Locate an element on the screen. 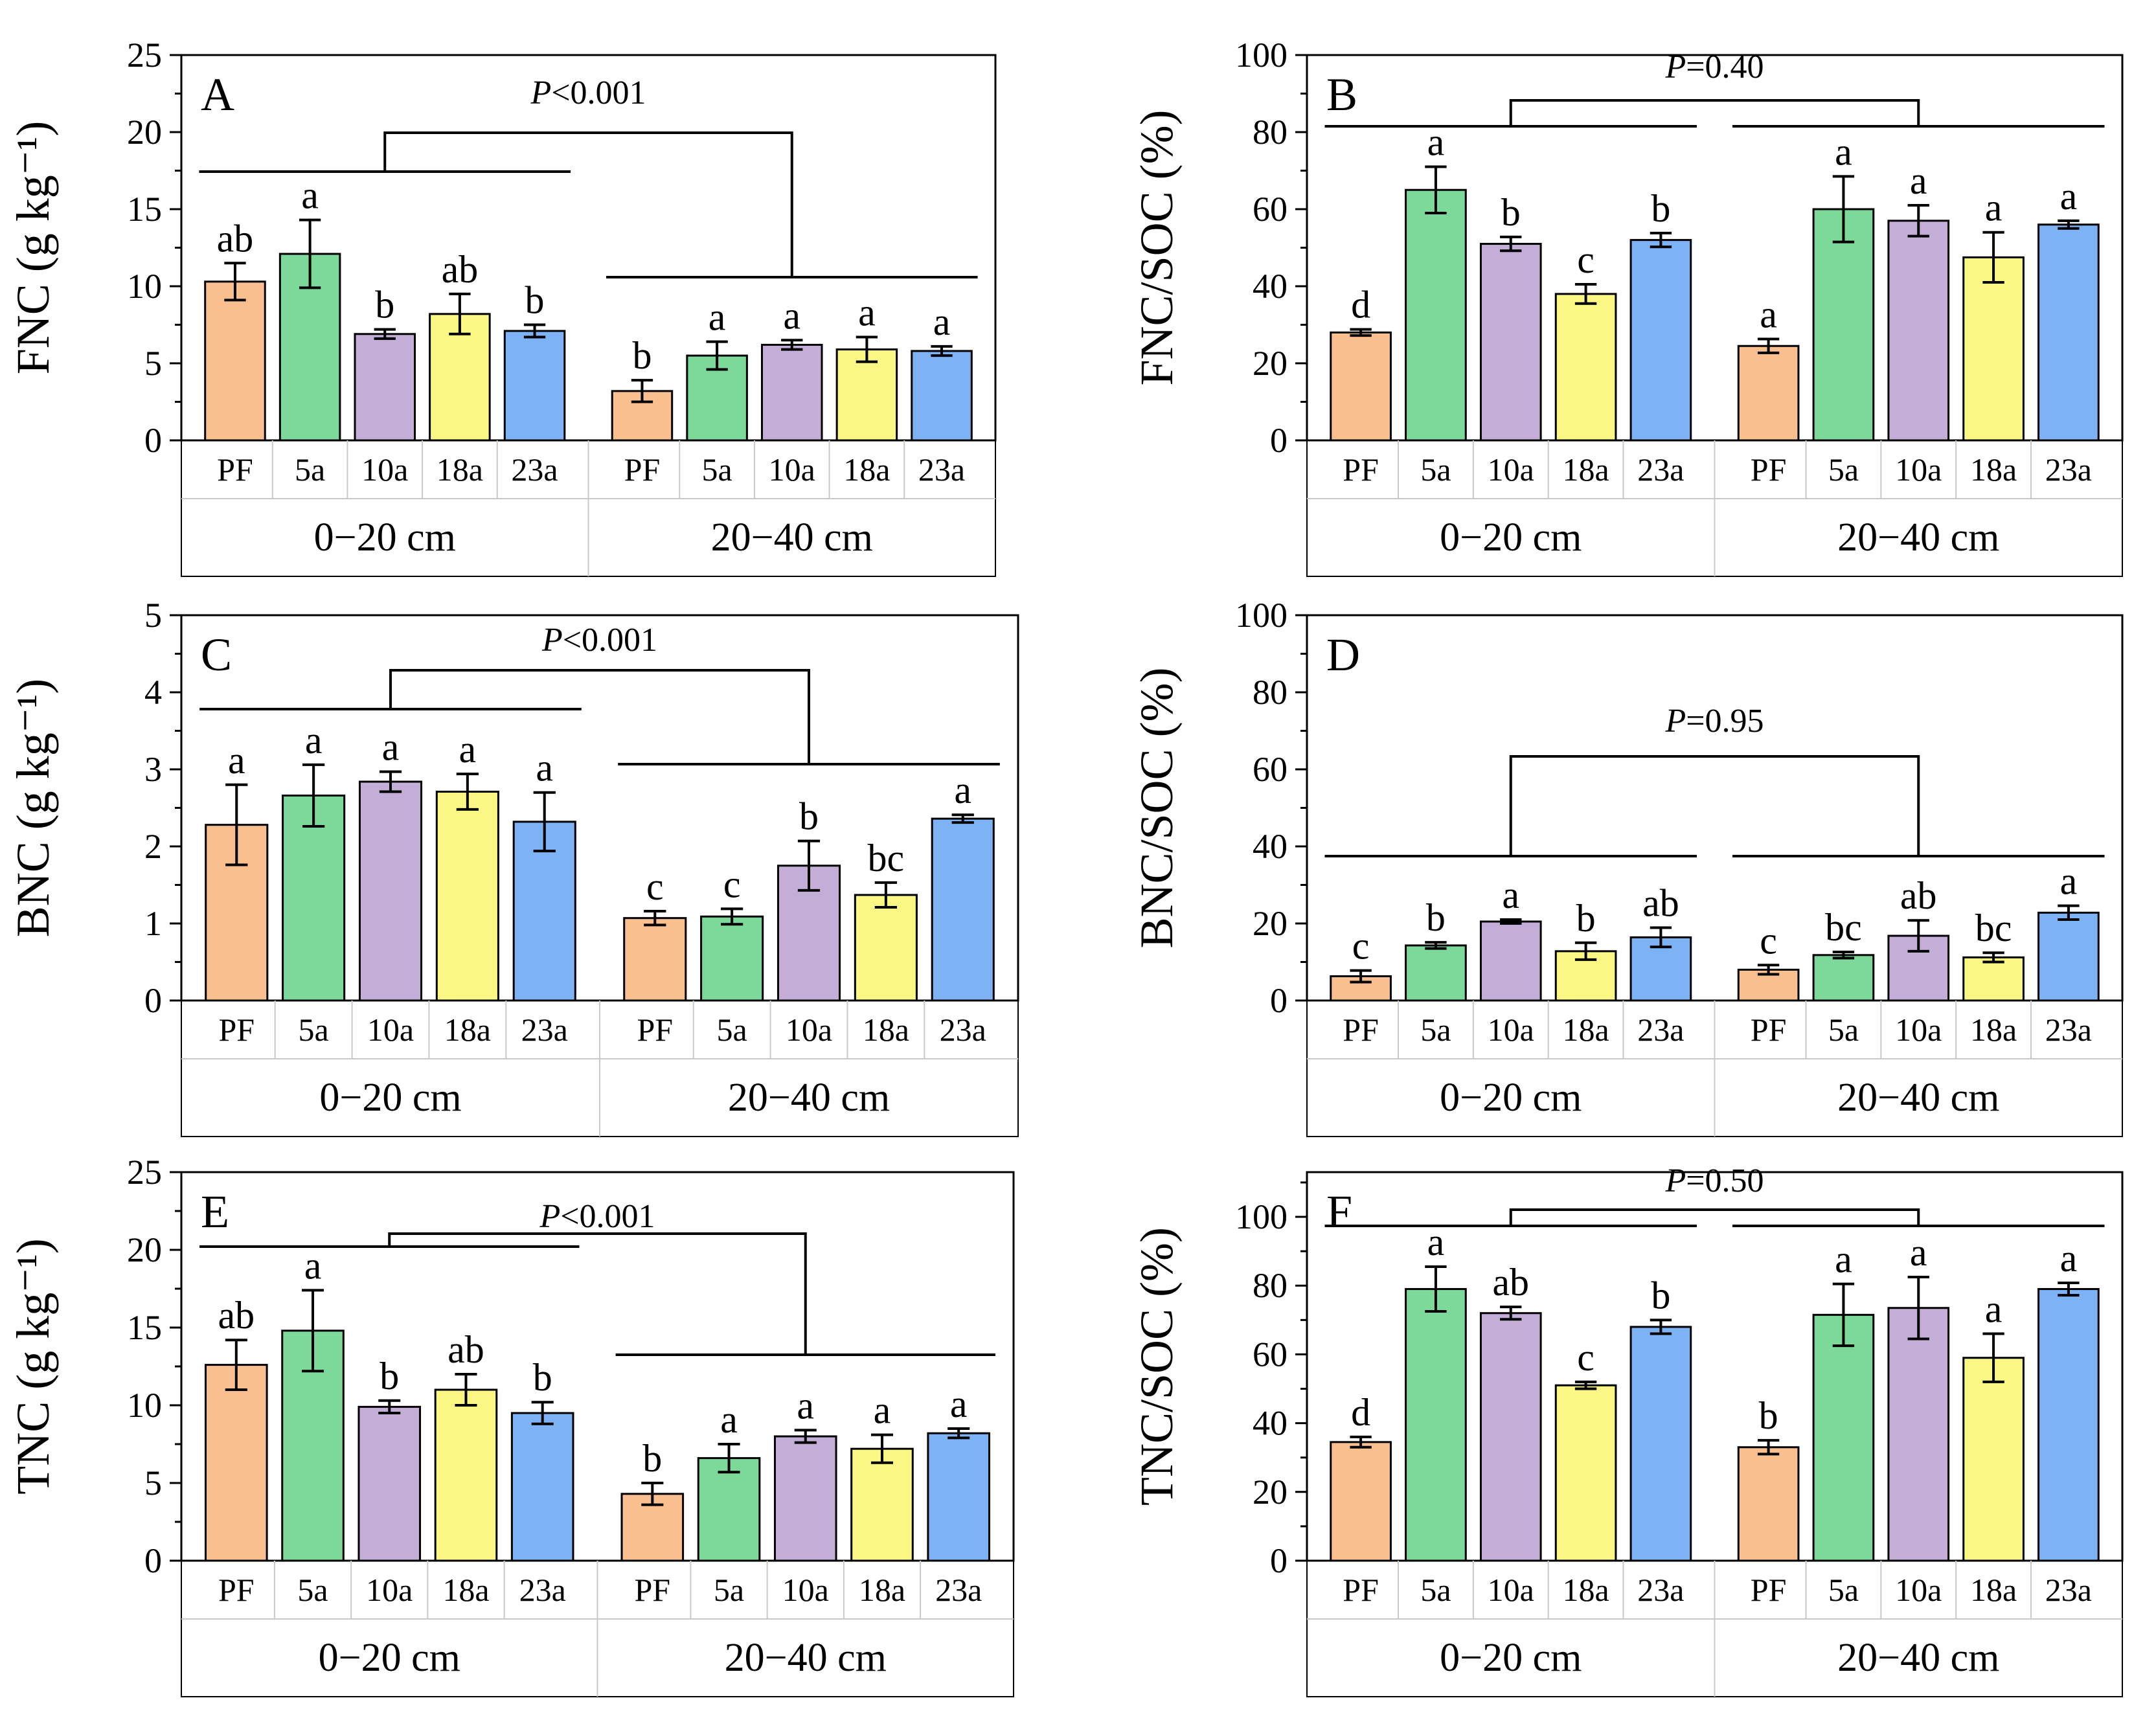 Image resolution: width=2156 pixels, height=1720 pixels. y-tick-label: 15 is located at coordinates (144, 209).